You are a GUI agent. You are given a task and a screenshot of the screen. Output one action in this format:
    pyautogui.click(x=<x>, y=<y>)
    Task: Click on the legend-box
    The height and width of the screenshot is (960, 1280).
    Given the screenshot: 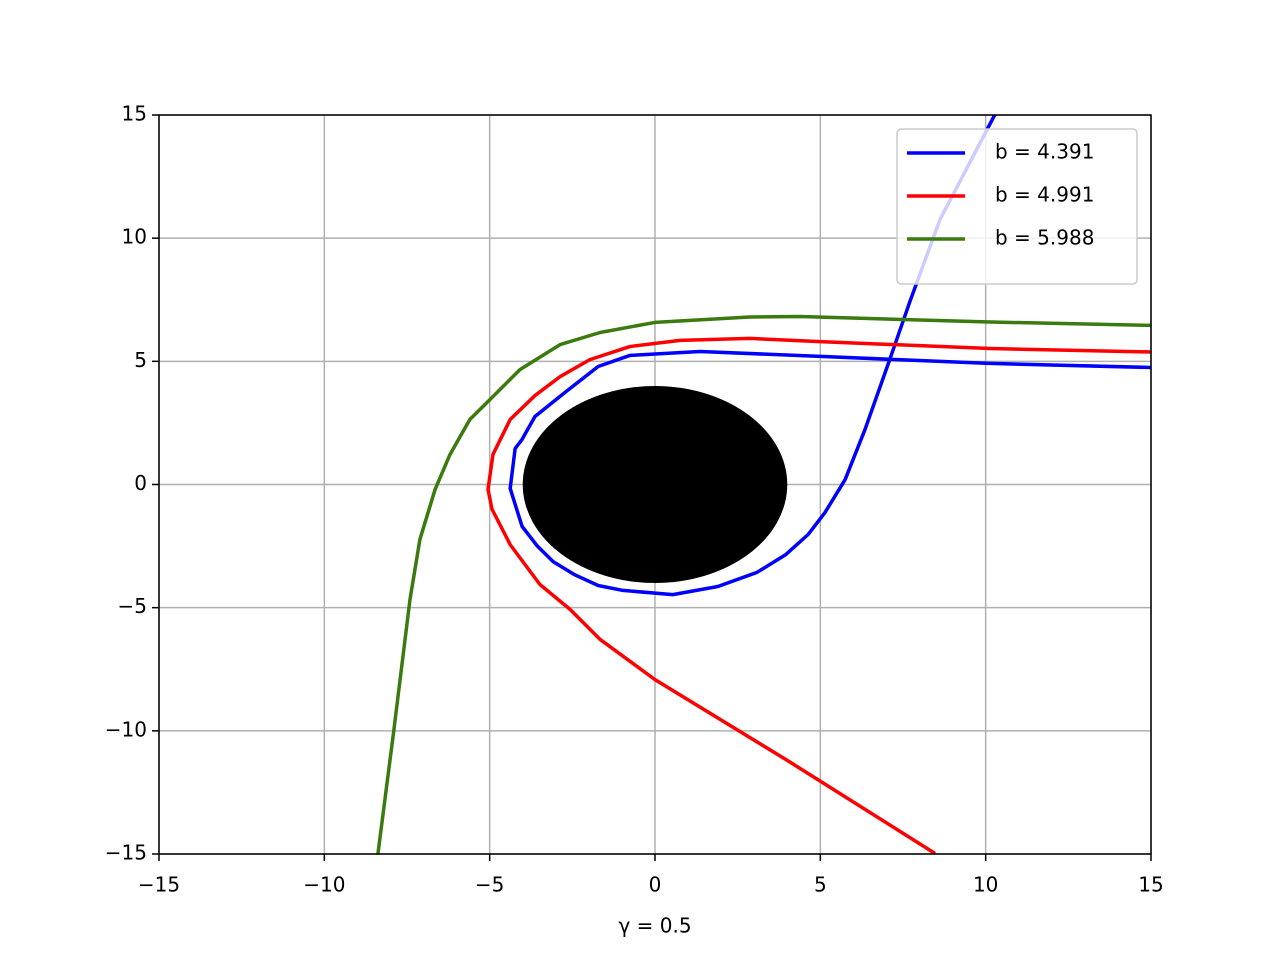 What is the action you would take?
    pyautogui.click(x=1017, y=206)
    